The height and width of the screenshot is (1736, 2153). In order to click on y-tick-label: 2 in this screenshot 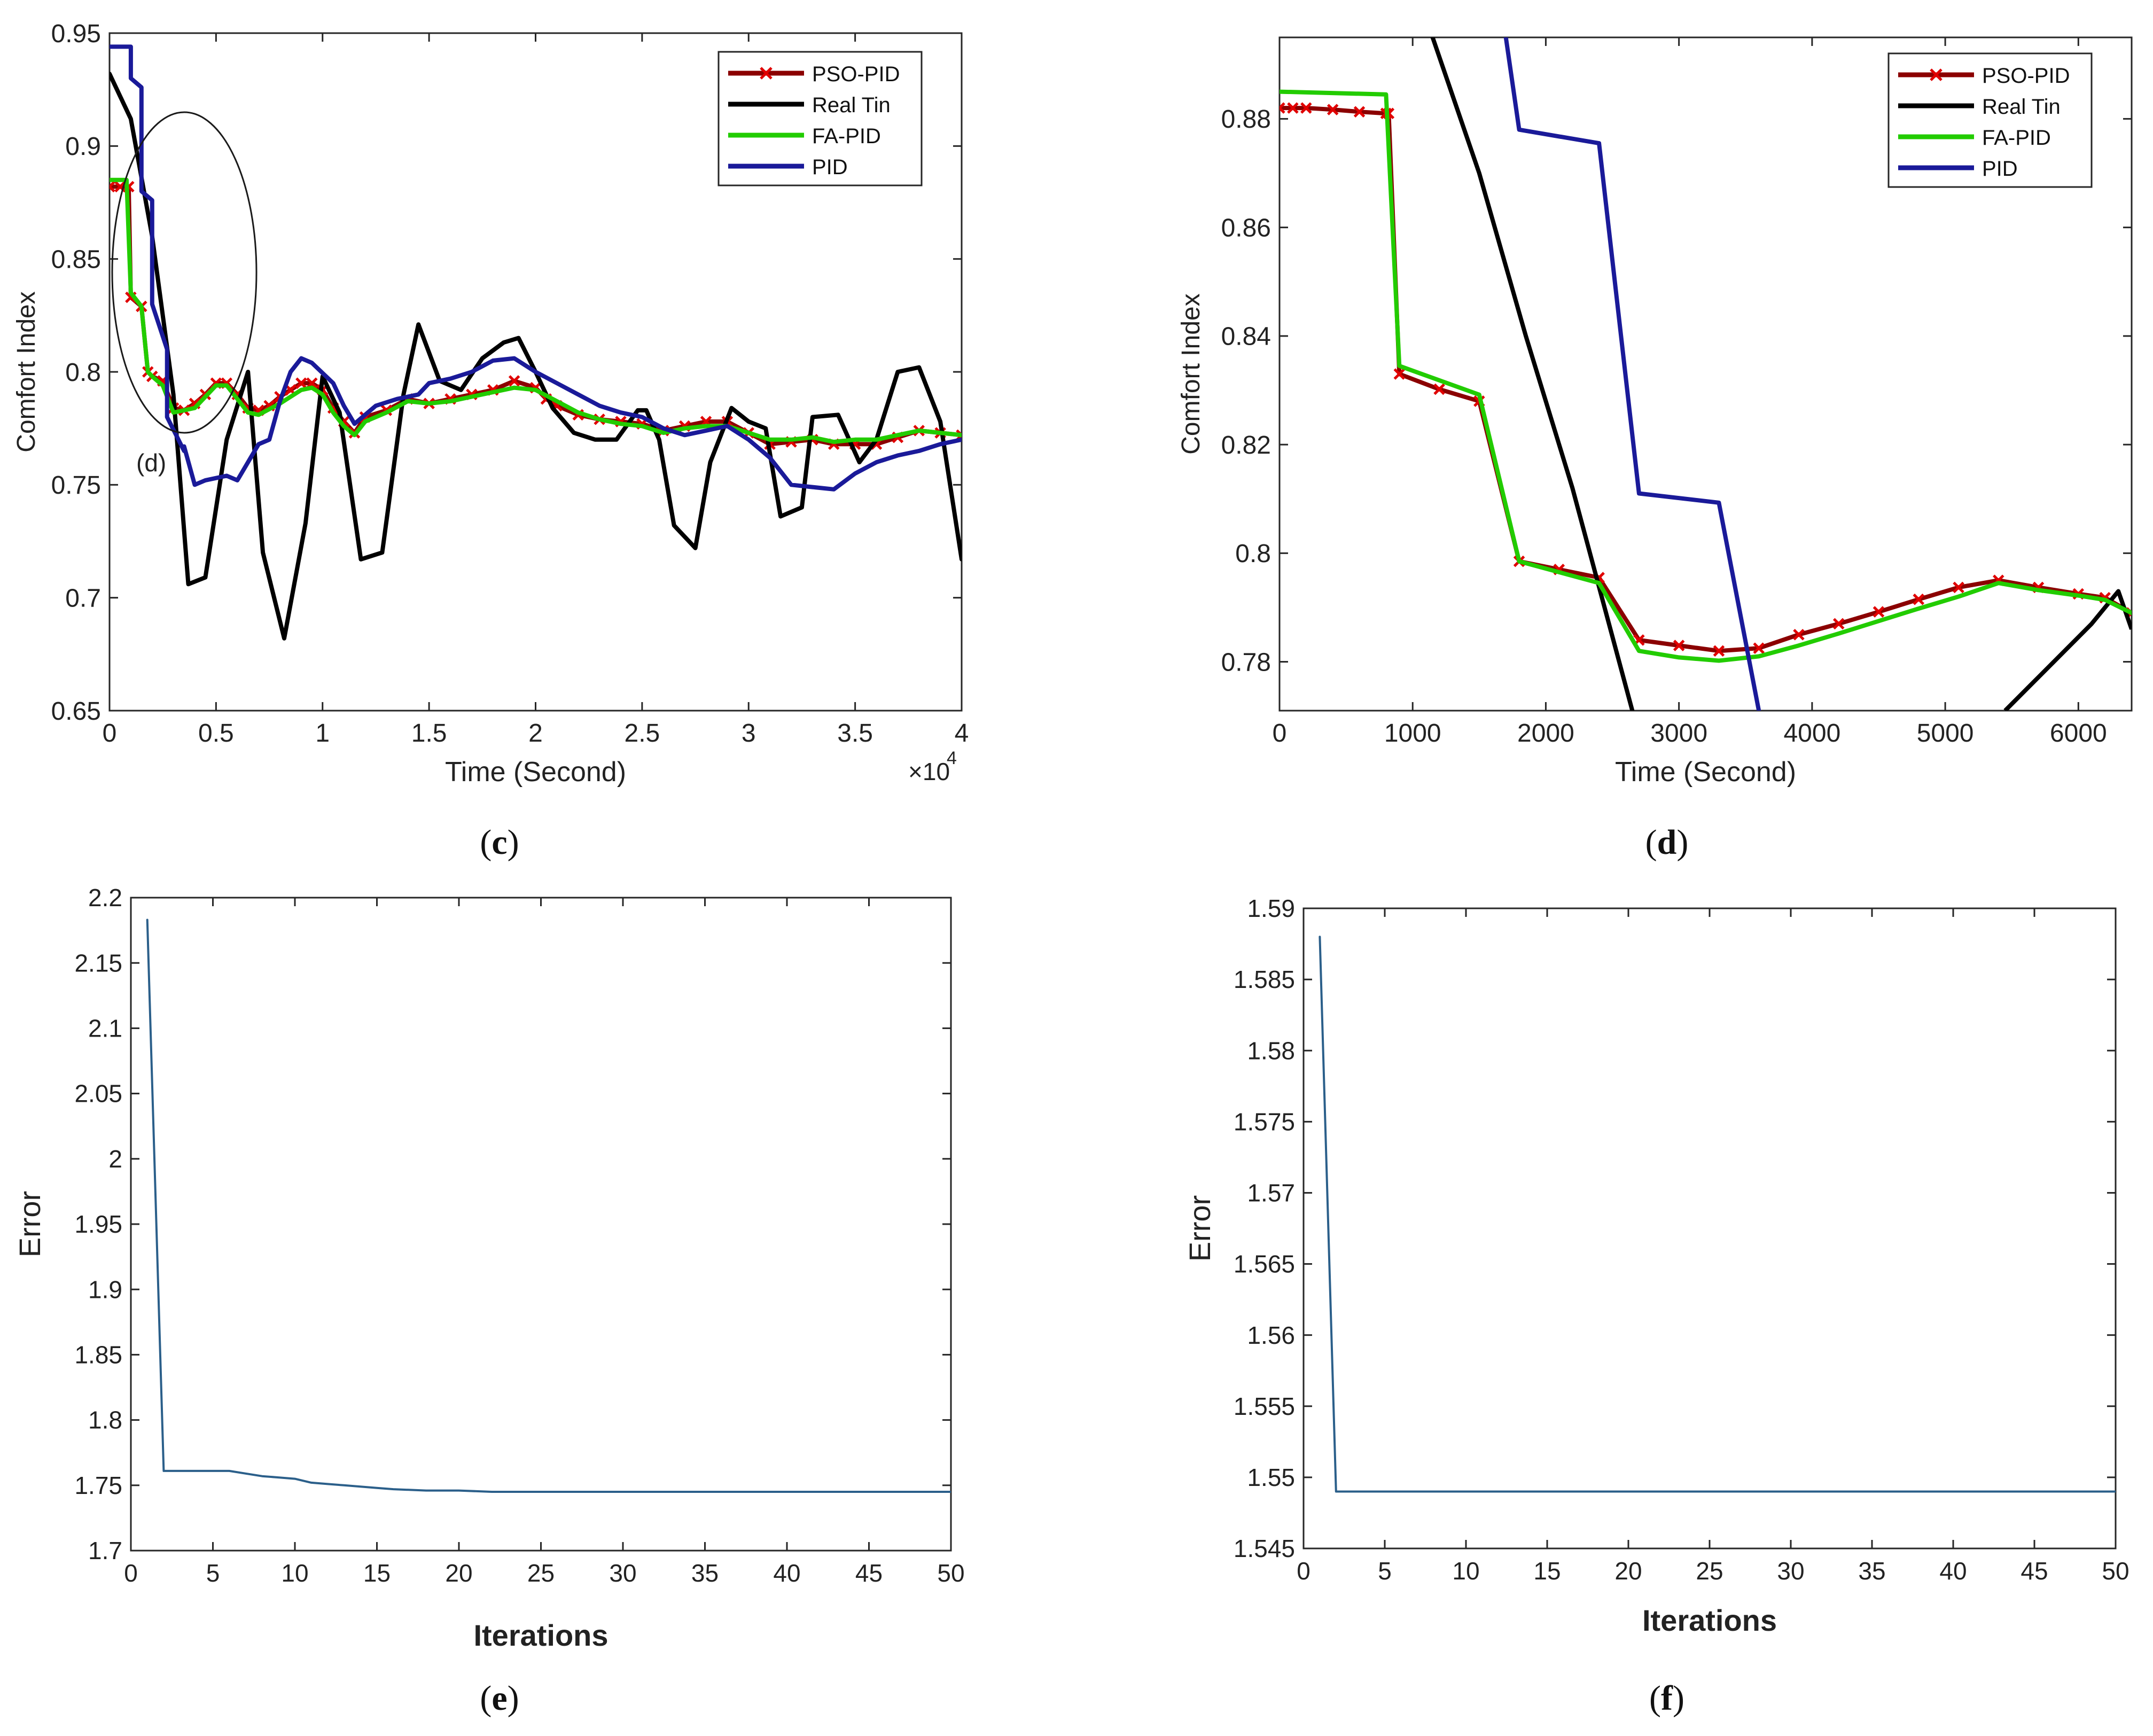, I will do `click(115, 1159)`.